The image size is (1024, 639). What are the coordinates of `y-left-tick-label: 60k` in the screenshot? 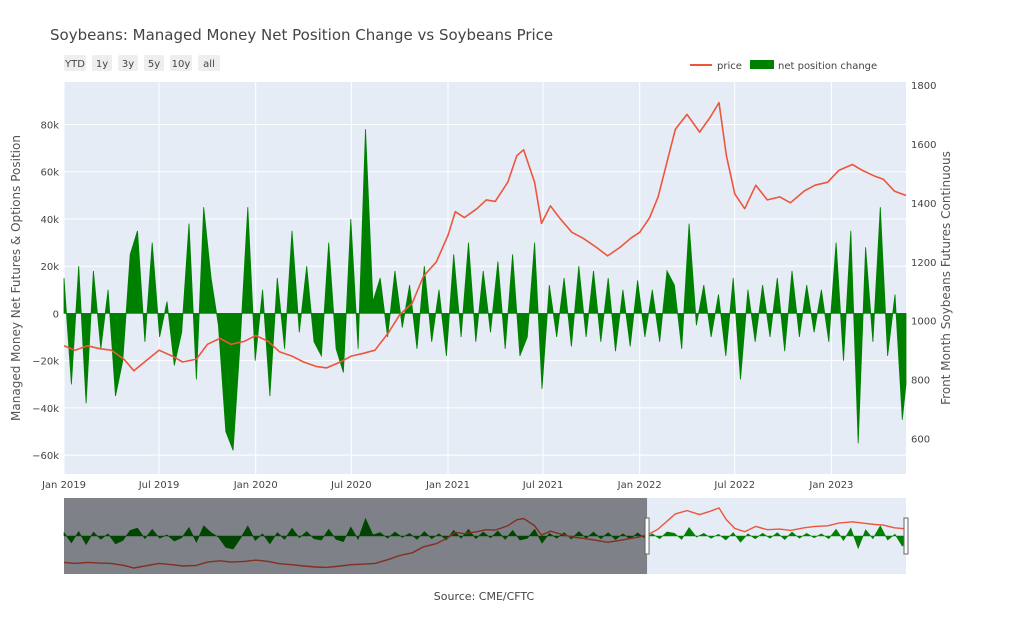 It's located at (49, 173).